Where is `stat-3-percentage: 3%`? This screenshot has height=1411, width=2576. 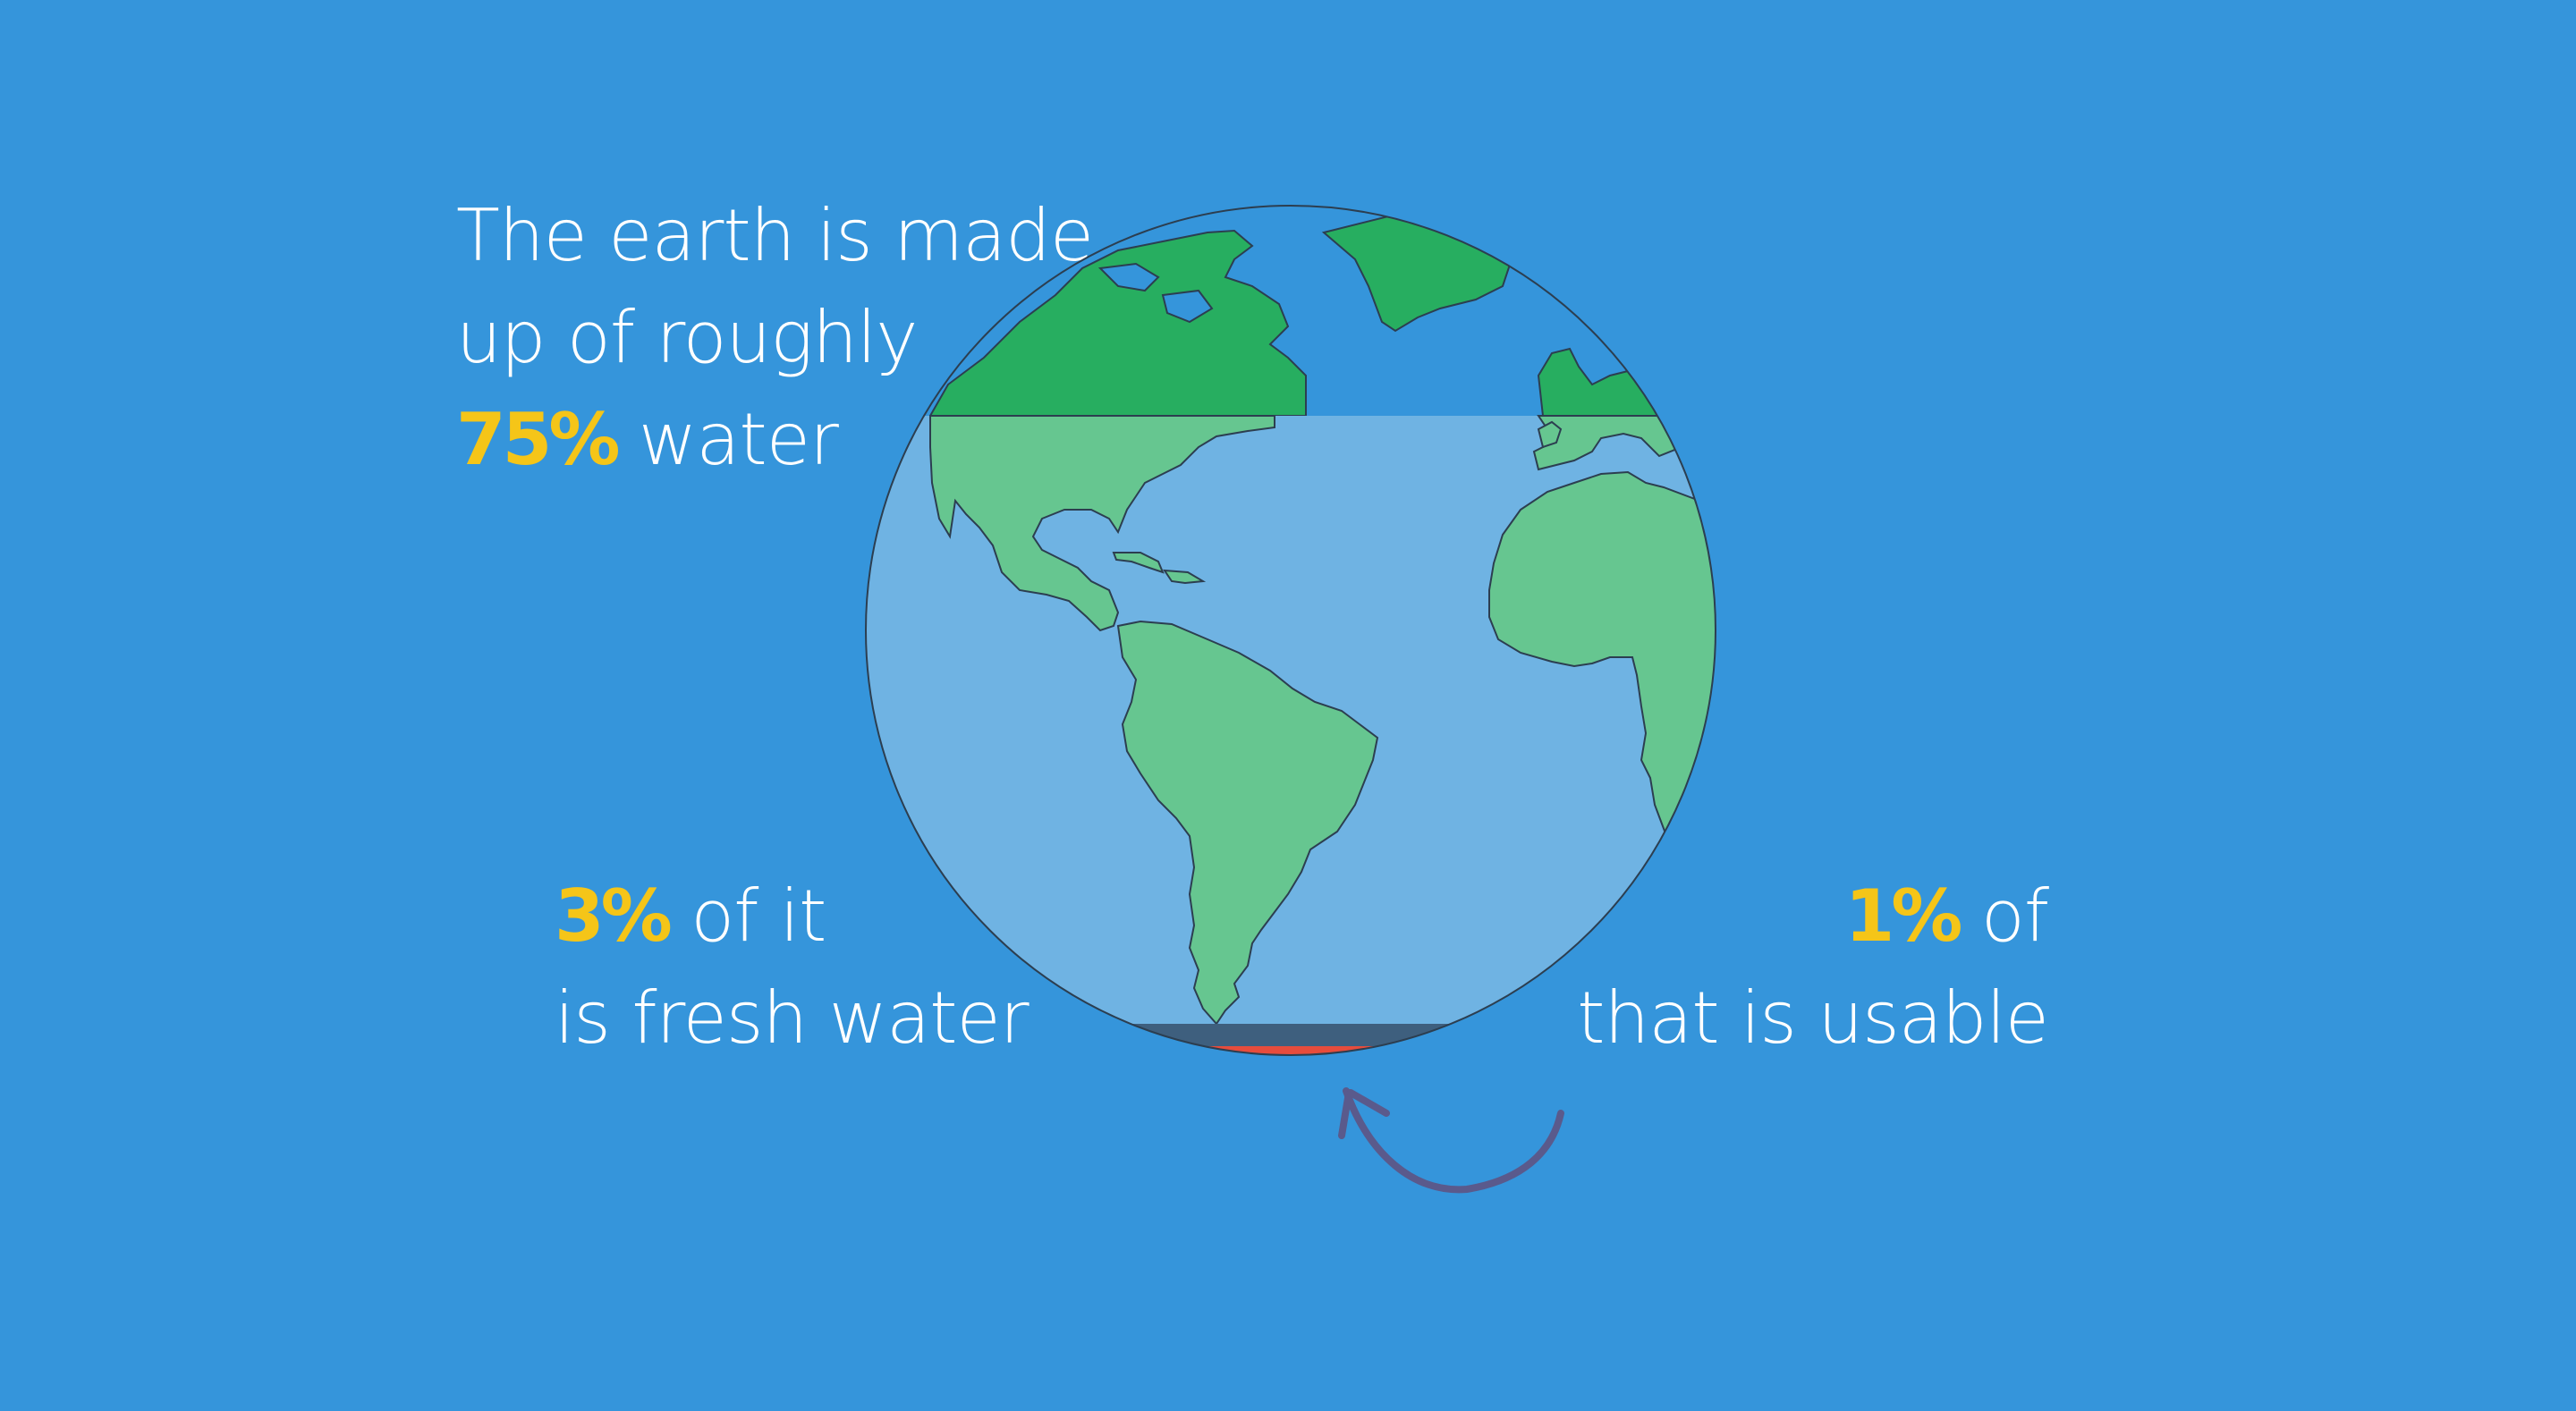 stat-3-percentage: 3% is located at coordinates (614, 916).